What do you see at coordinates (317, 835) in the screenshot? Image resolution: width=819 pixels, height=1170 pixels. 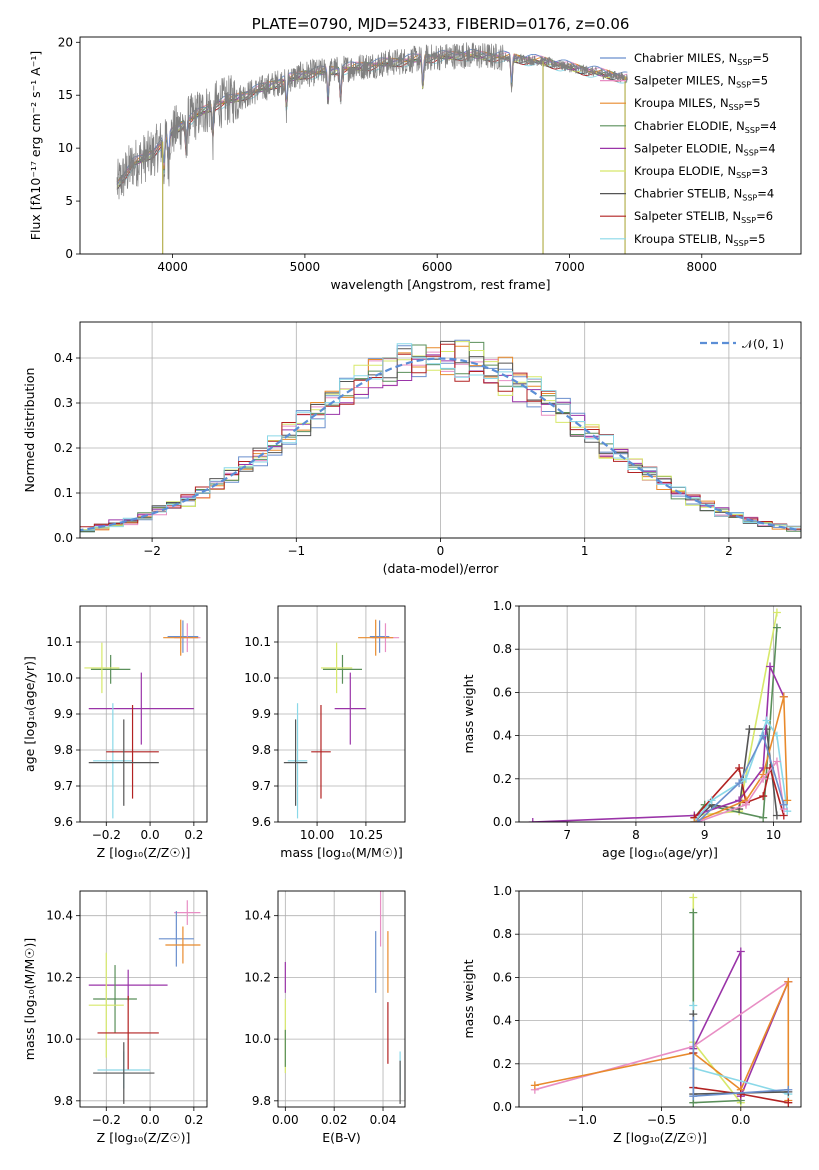 I see `x-tick-label: 10.00` at bounding box center [317, 835].